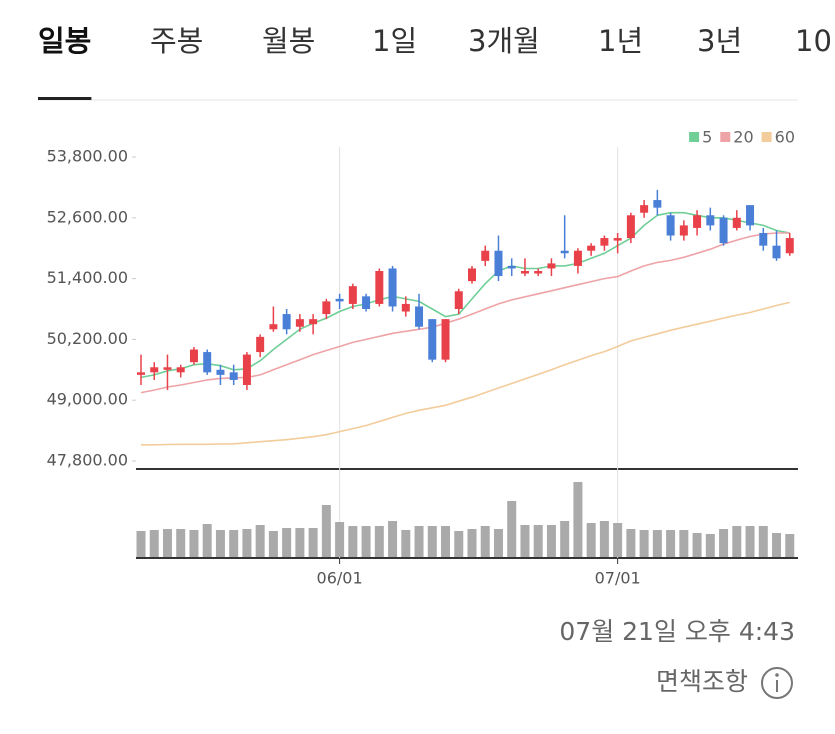  Describe the element at coordinates (87, 338) in the screenshot. I see `y-tick-label: 50,200.00` at that location.